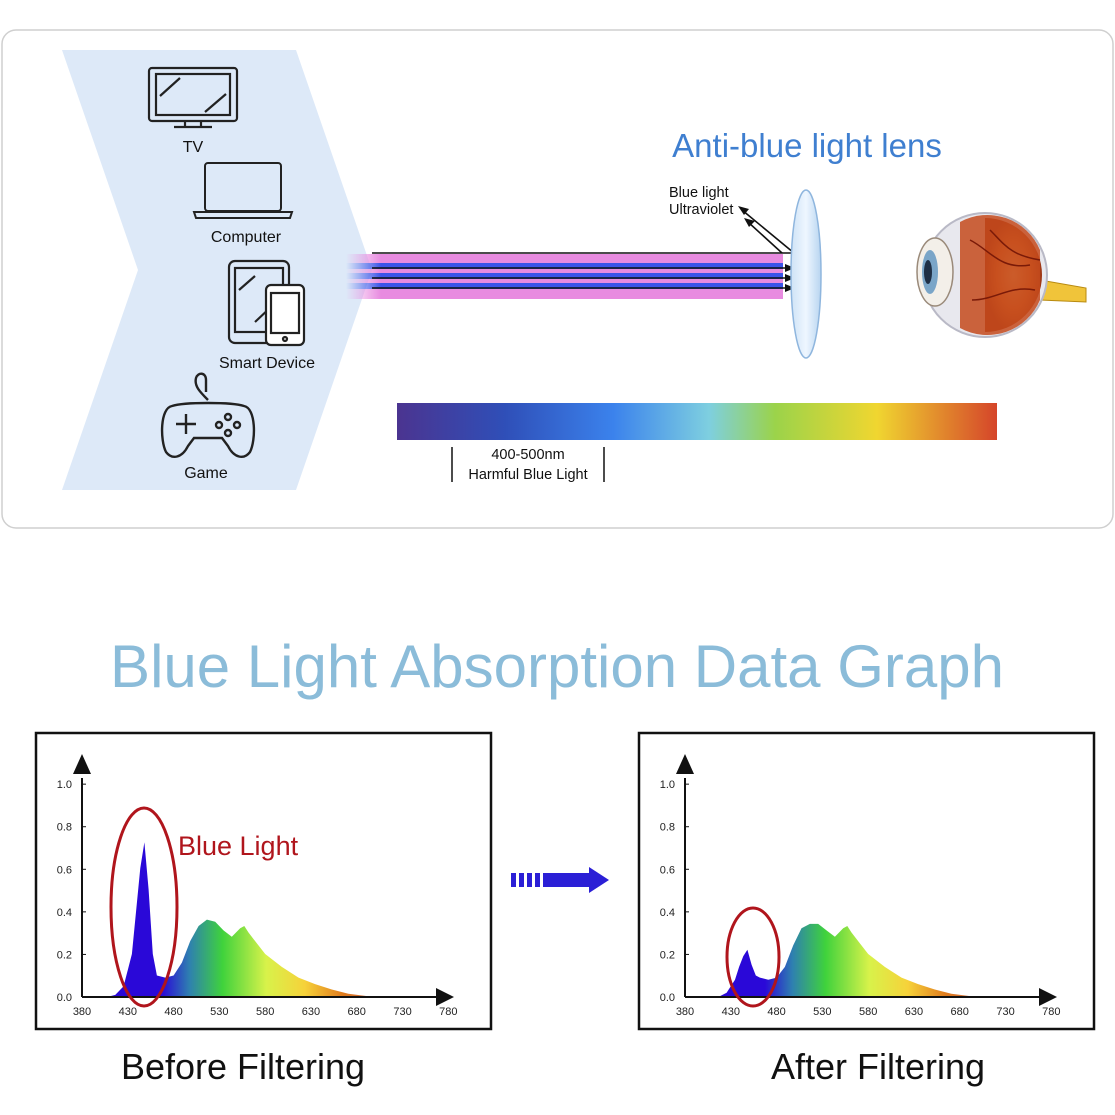  What do you see at coordinates (193, 97) in the screenshot?
I see `tv-icon` at bounding box center [193, 97].